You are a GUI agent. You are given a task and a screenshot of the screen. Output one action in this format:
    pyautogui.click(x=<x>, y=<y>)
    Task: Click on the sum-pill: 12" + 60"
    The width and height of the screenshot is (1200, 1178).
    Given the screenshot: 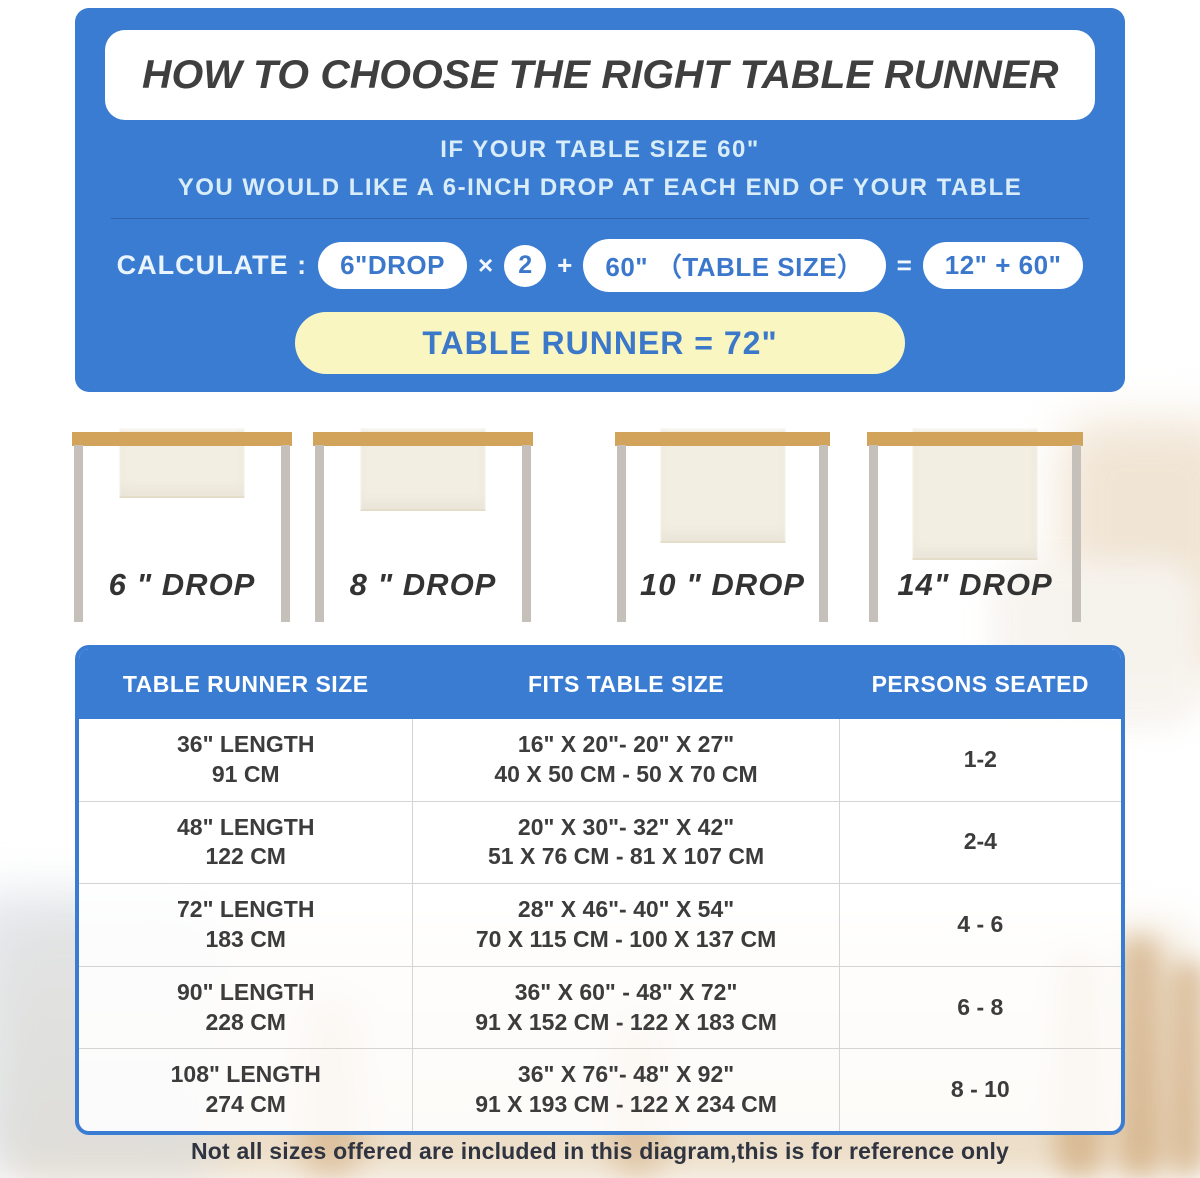 What is the action you would take?
    pyautogui.click(x=1003, y=265)
    